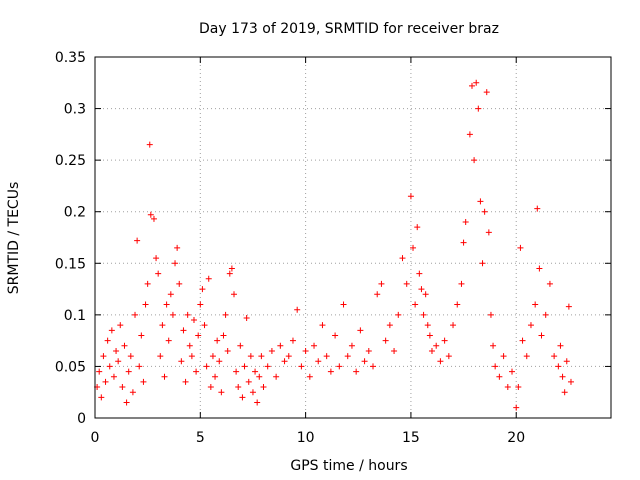 The height and width of the screenshot is (480, 640). I want to click on y-tick-label: 0.15, so click(70, 264).